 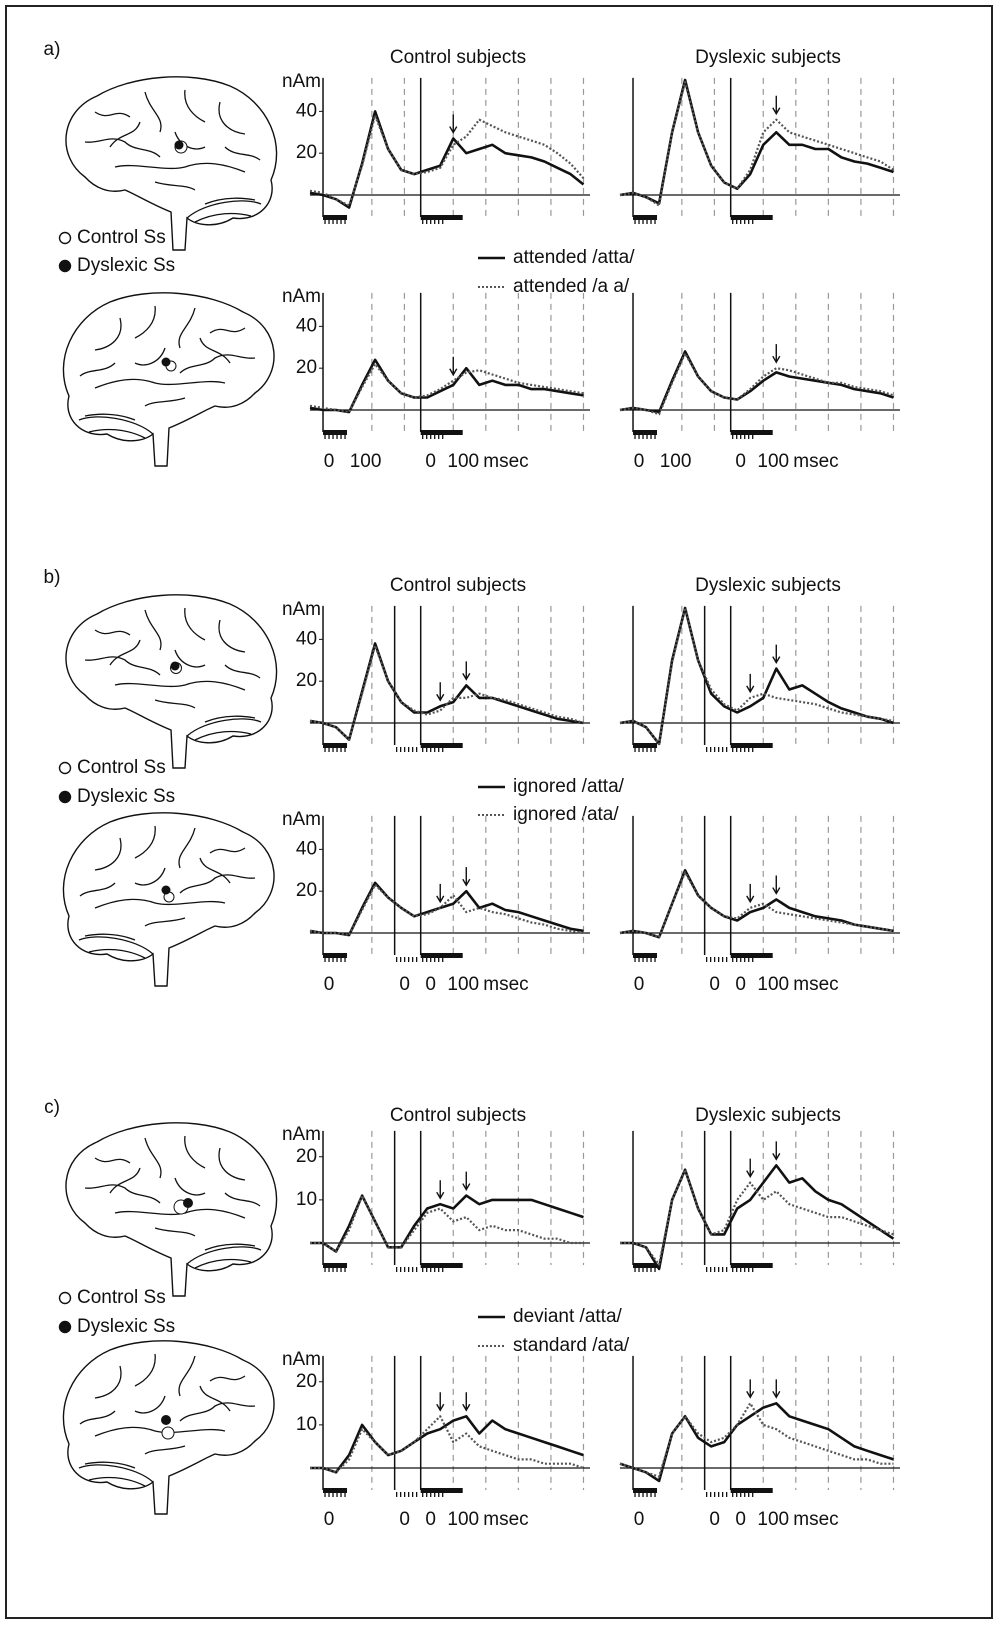 I want to click on legend-label: ignored /ata/, so click(x=566, y=814).